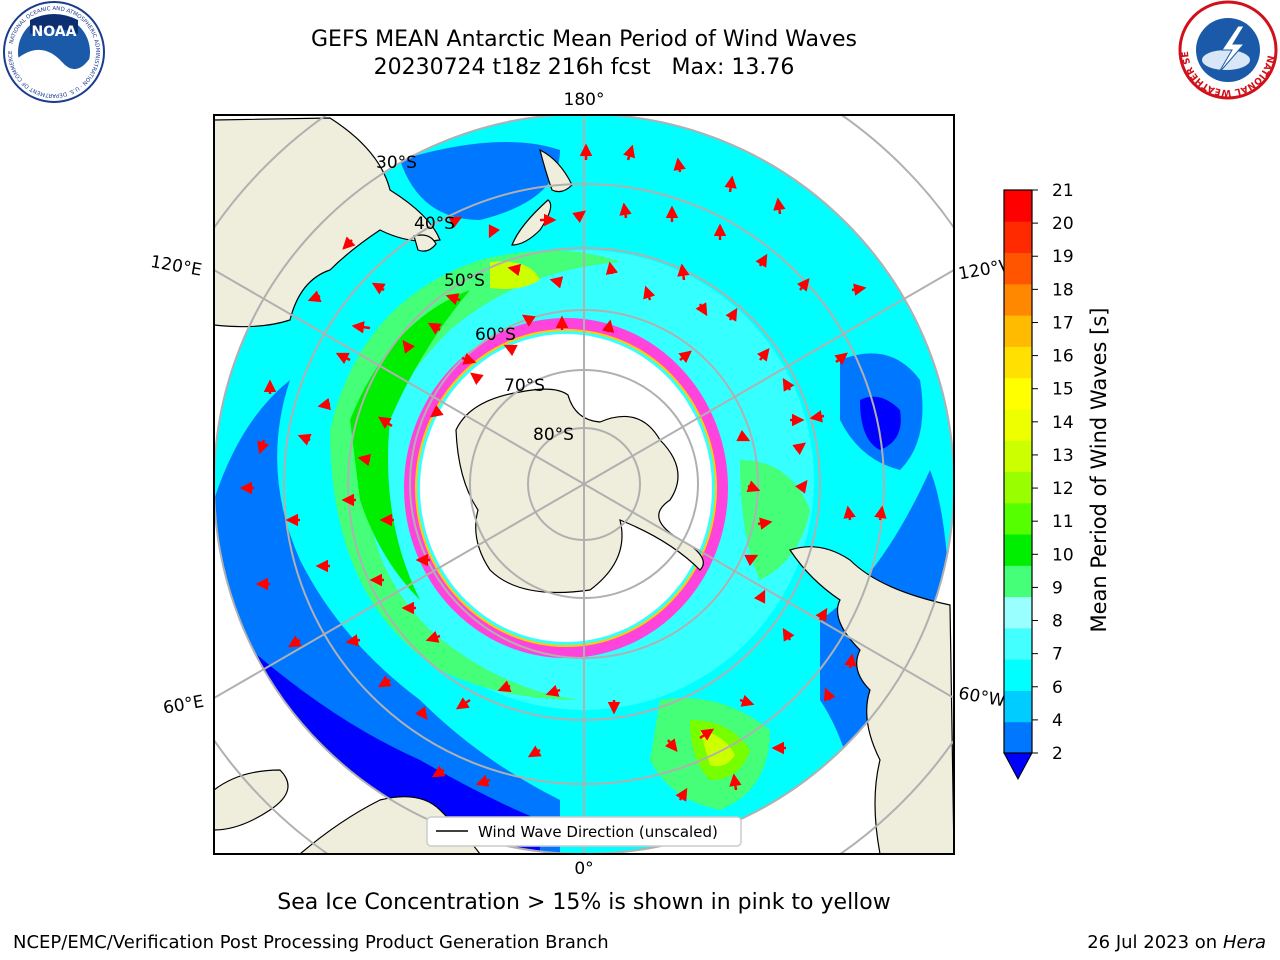  Describe the element at coordinates (1063, 522) in the screenshot. I see `colorbar-tick-label: 11` at that location.